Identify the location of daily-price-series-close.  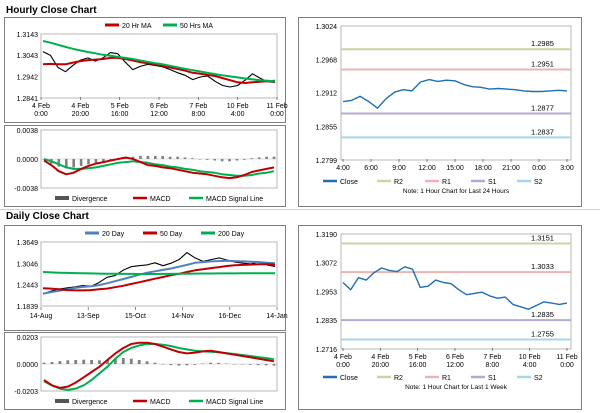
(159, 273).